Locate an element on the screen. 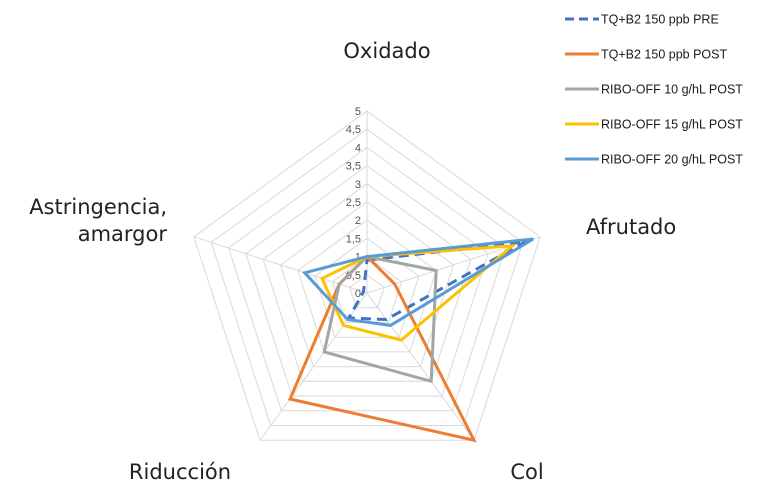  axis-label: Afrutado is located at coordinates (631, 227).